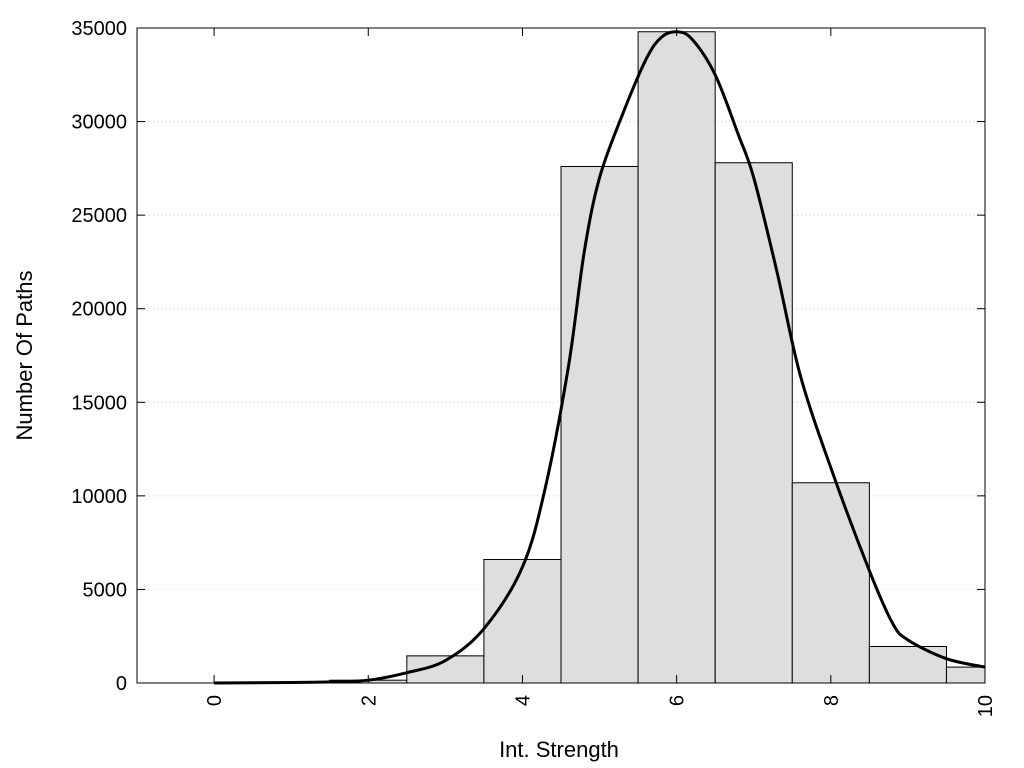 This screenshot has height=768, width=1024. What do you see at coordinates (99, 403) in the screenshot?
I see `y-tick-label: 15000` at bounding box center [99, 403].